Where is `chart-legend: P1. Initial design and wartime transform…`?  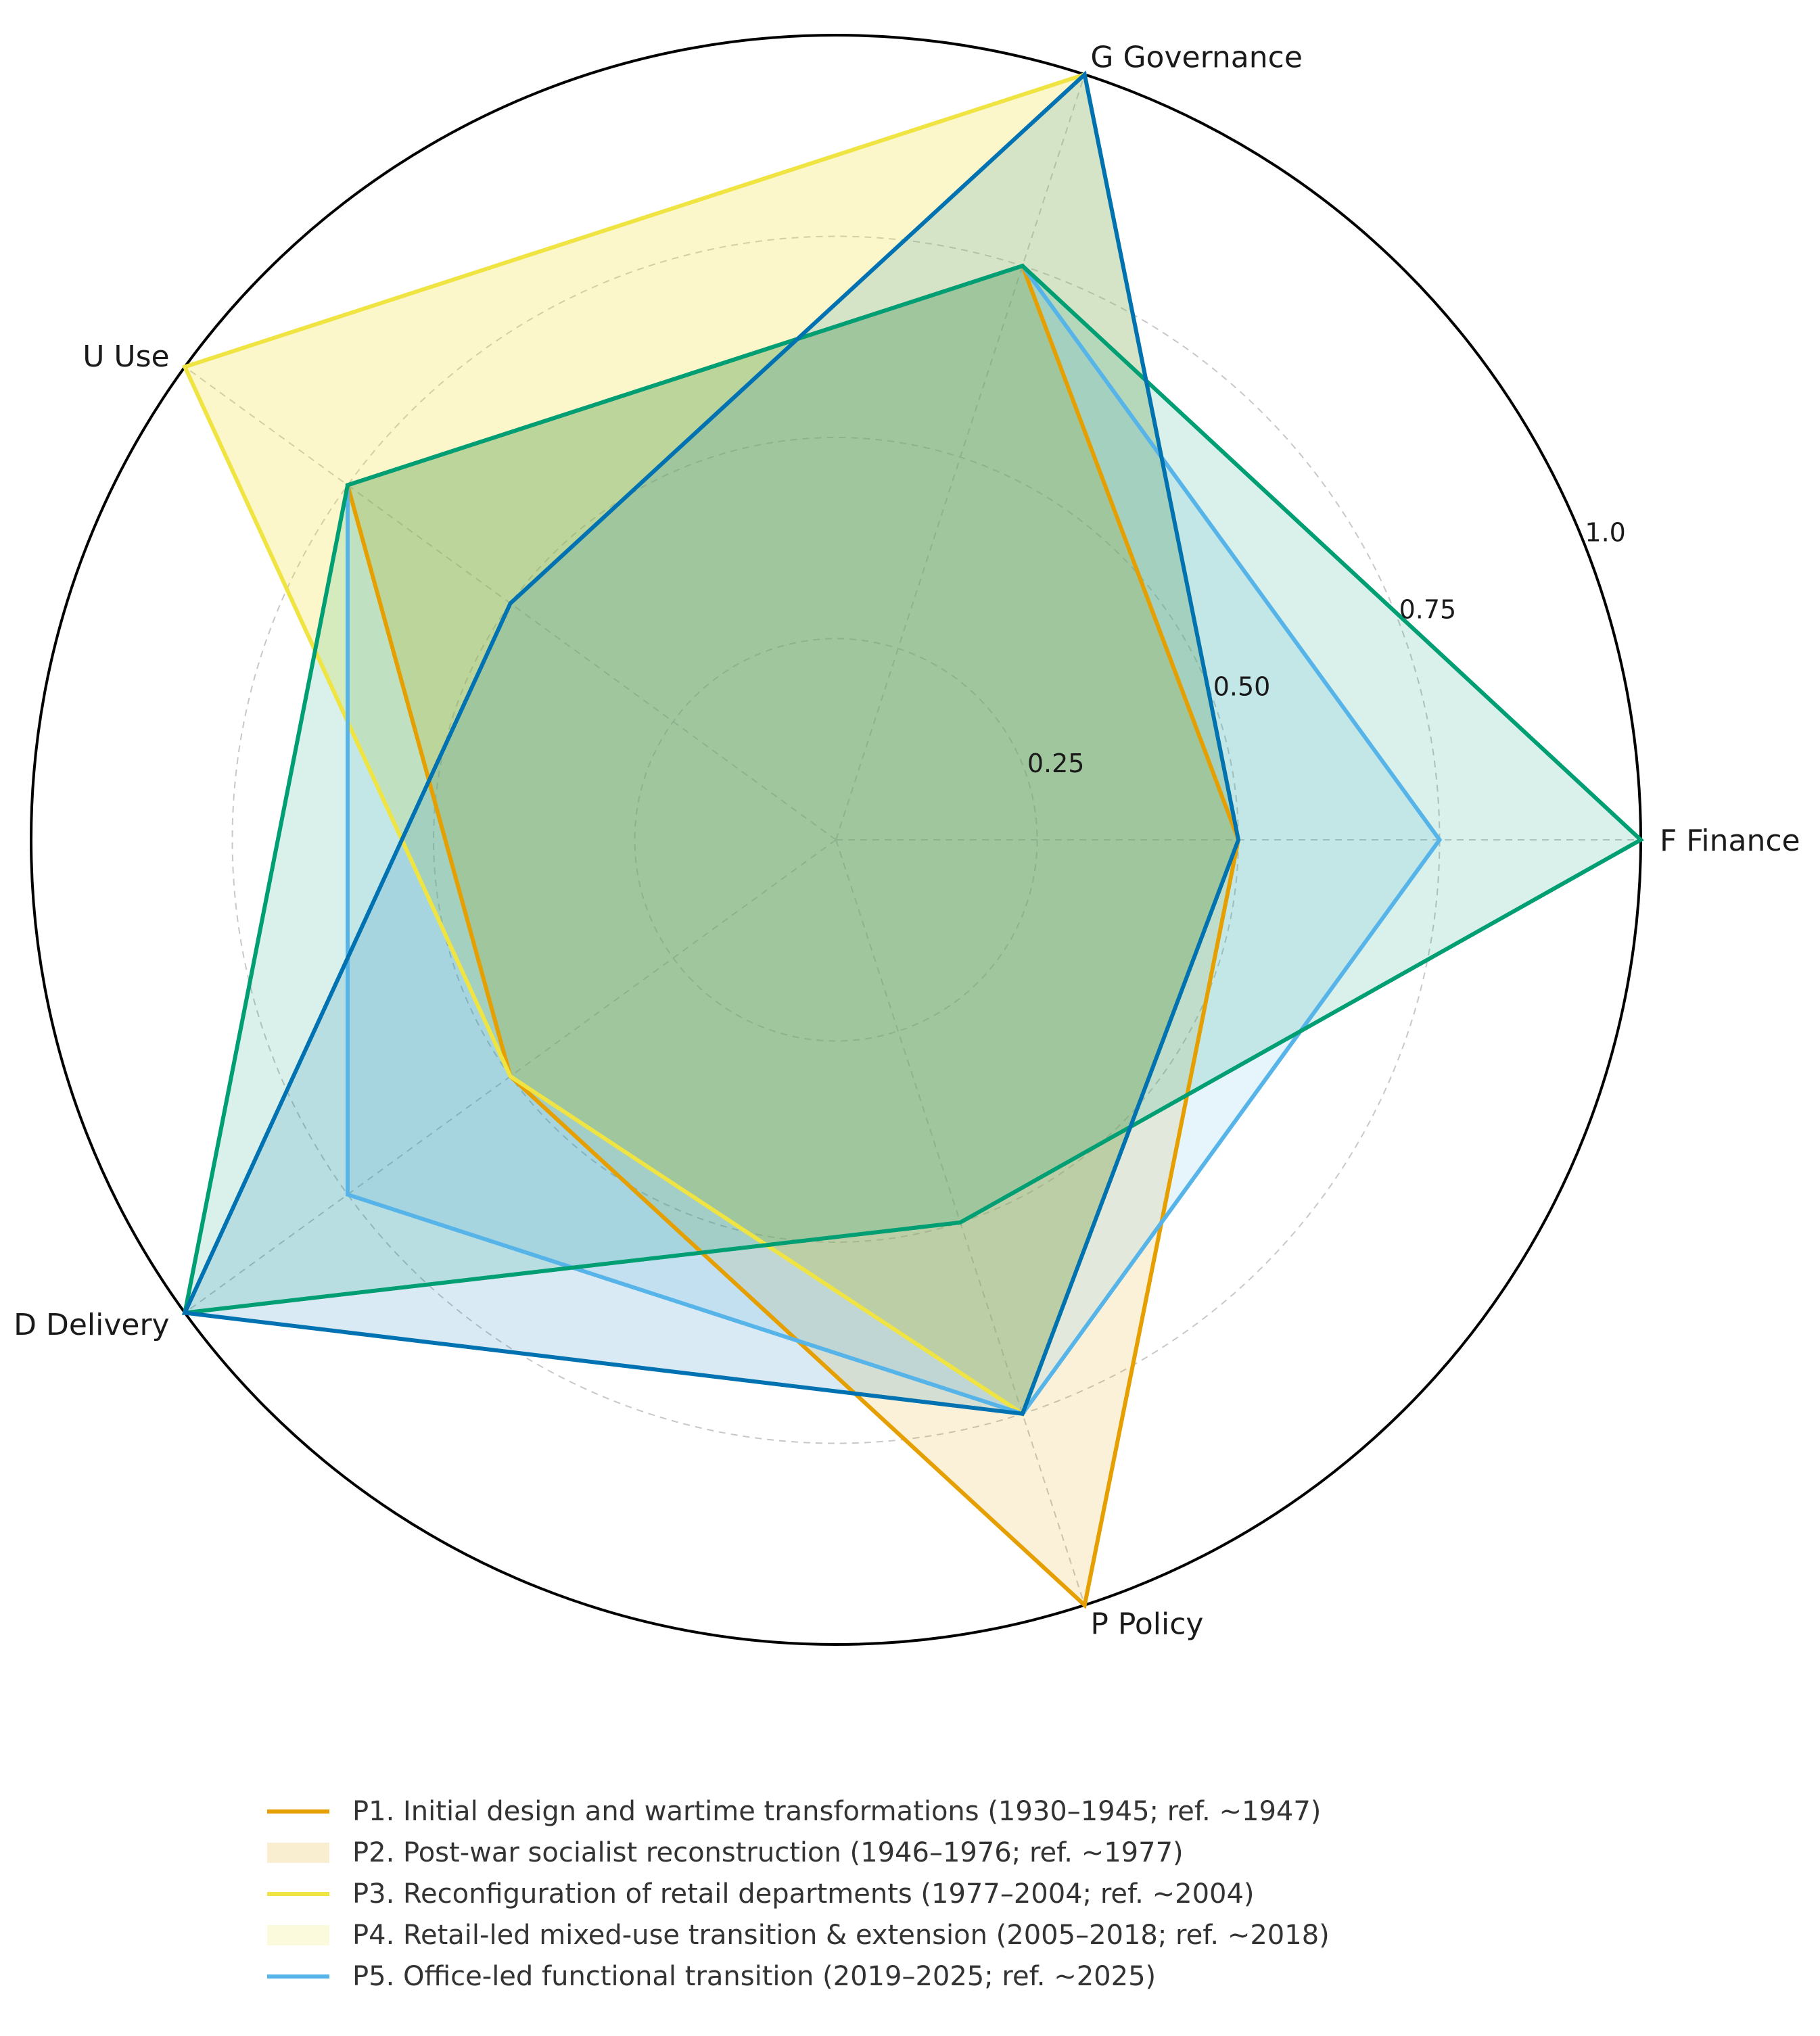
chart-legend: P1. Initial design and wartime transform… is located at coordinates (798, 1894).